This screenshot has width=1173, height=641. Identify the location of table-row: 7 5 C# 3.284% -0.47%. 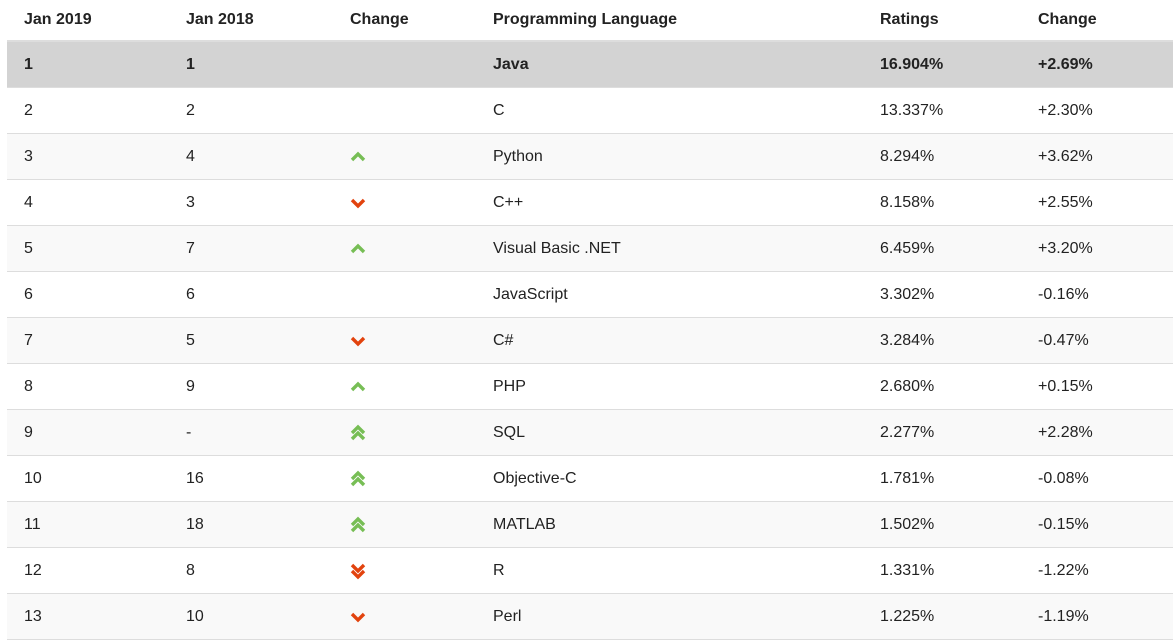
(590, 340).